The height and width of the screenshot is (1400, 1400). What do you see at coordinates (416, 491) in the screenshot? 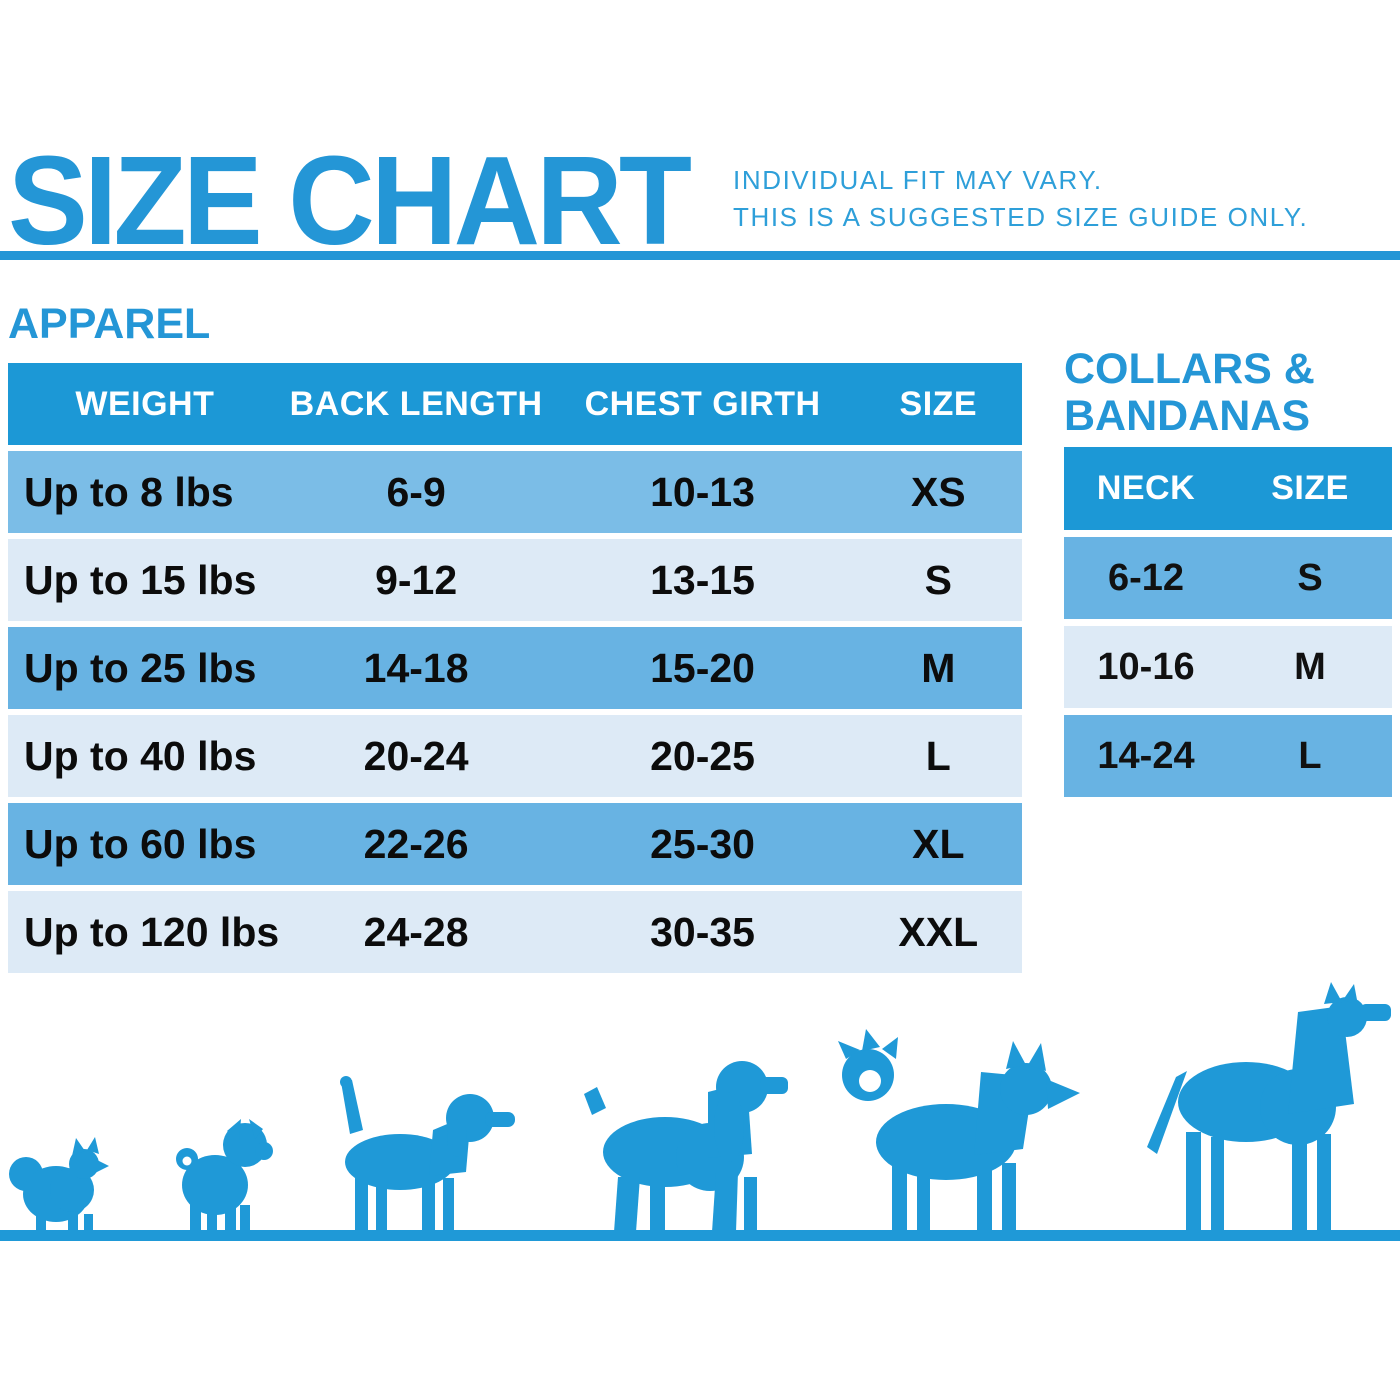
I see `back-length-value: 6-9` at bounding box center [416, 491].